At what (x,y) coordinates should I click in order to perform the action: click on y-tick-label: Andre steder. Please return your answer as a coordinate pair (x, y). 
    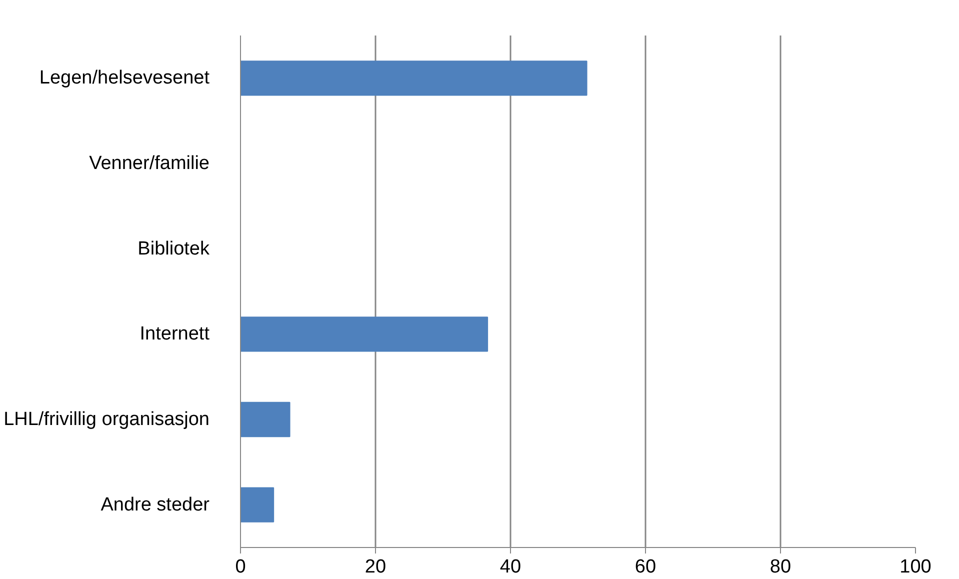
    Looking at the image, I should click on (155, 505).